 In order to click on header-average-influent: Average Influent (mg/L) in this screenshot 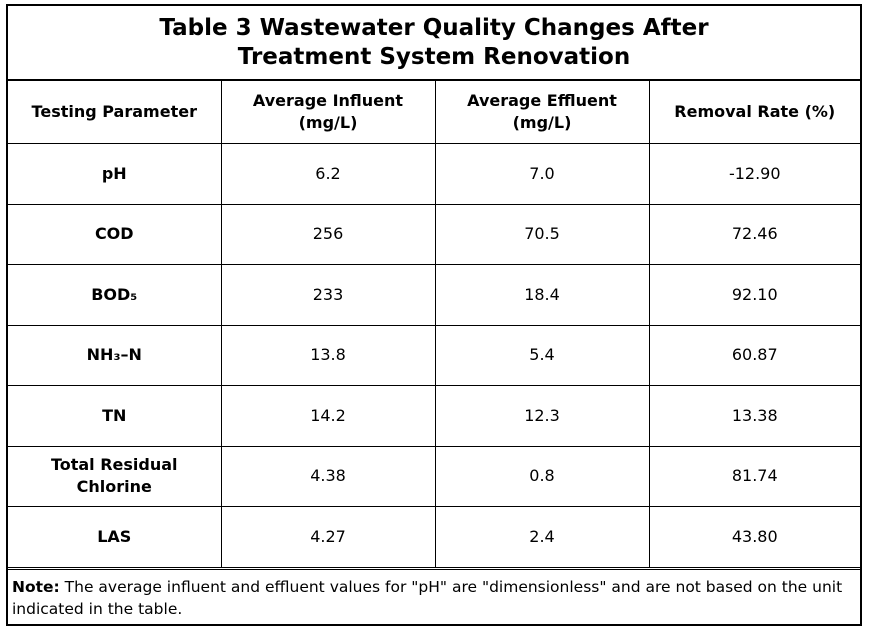, I will do `click(328, 112)`.